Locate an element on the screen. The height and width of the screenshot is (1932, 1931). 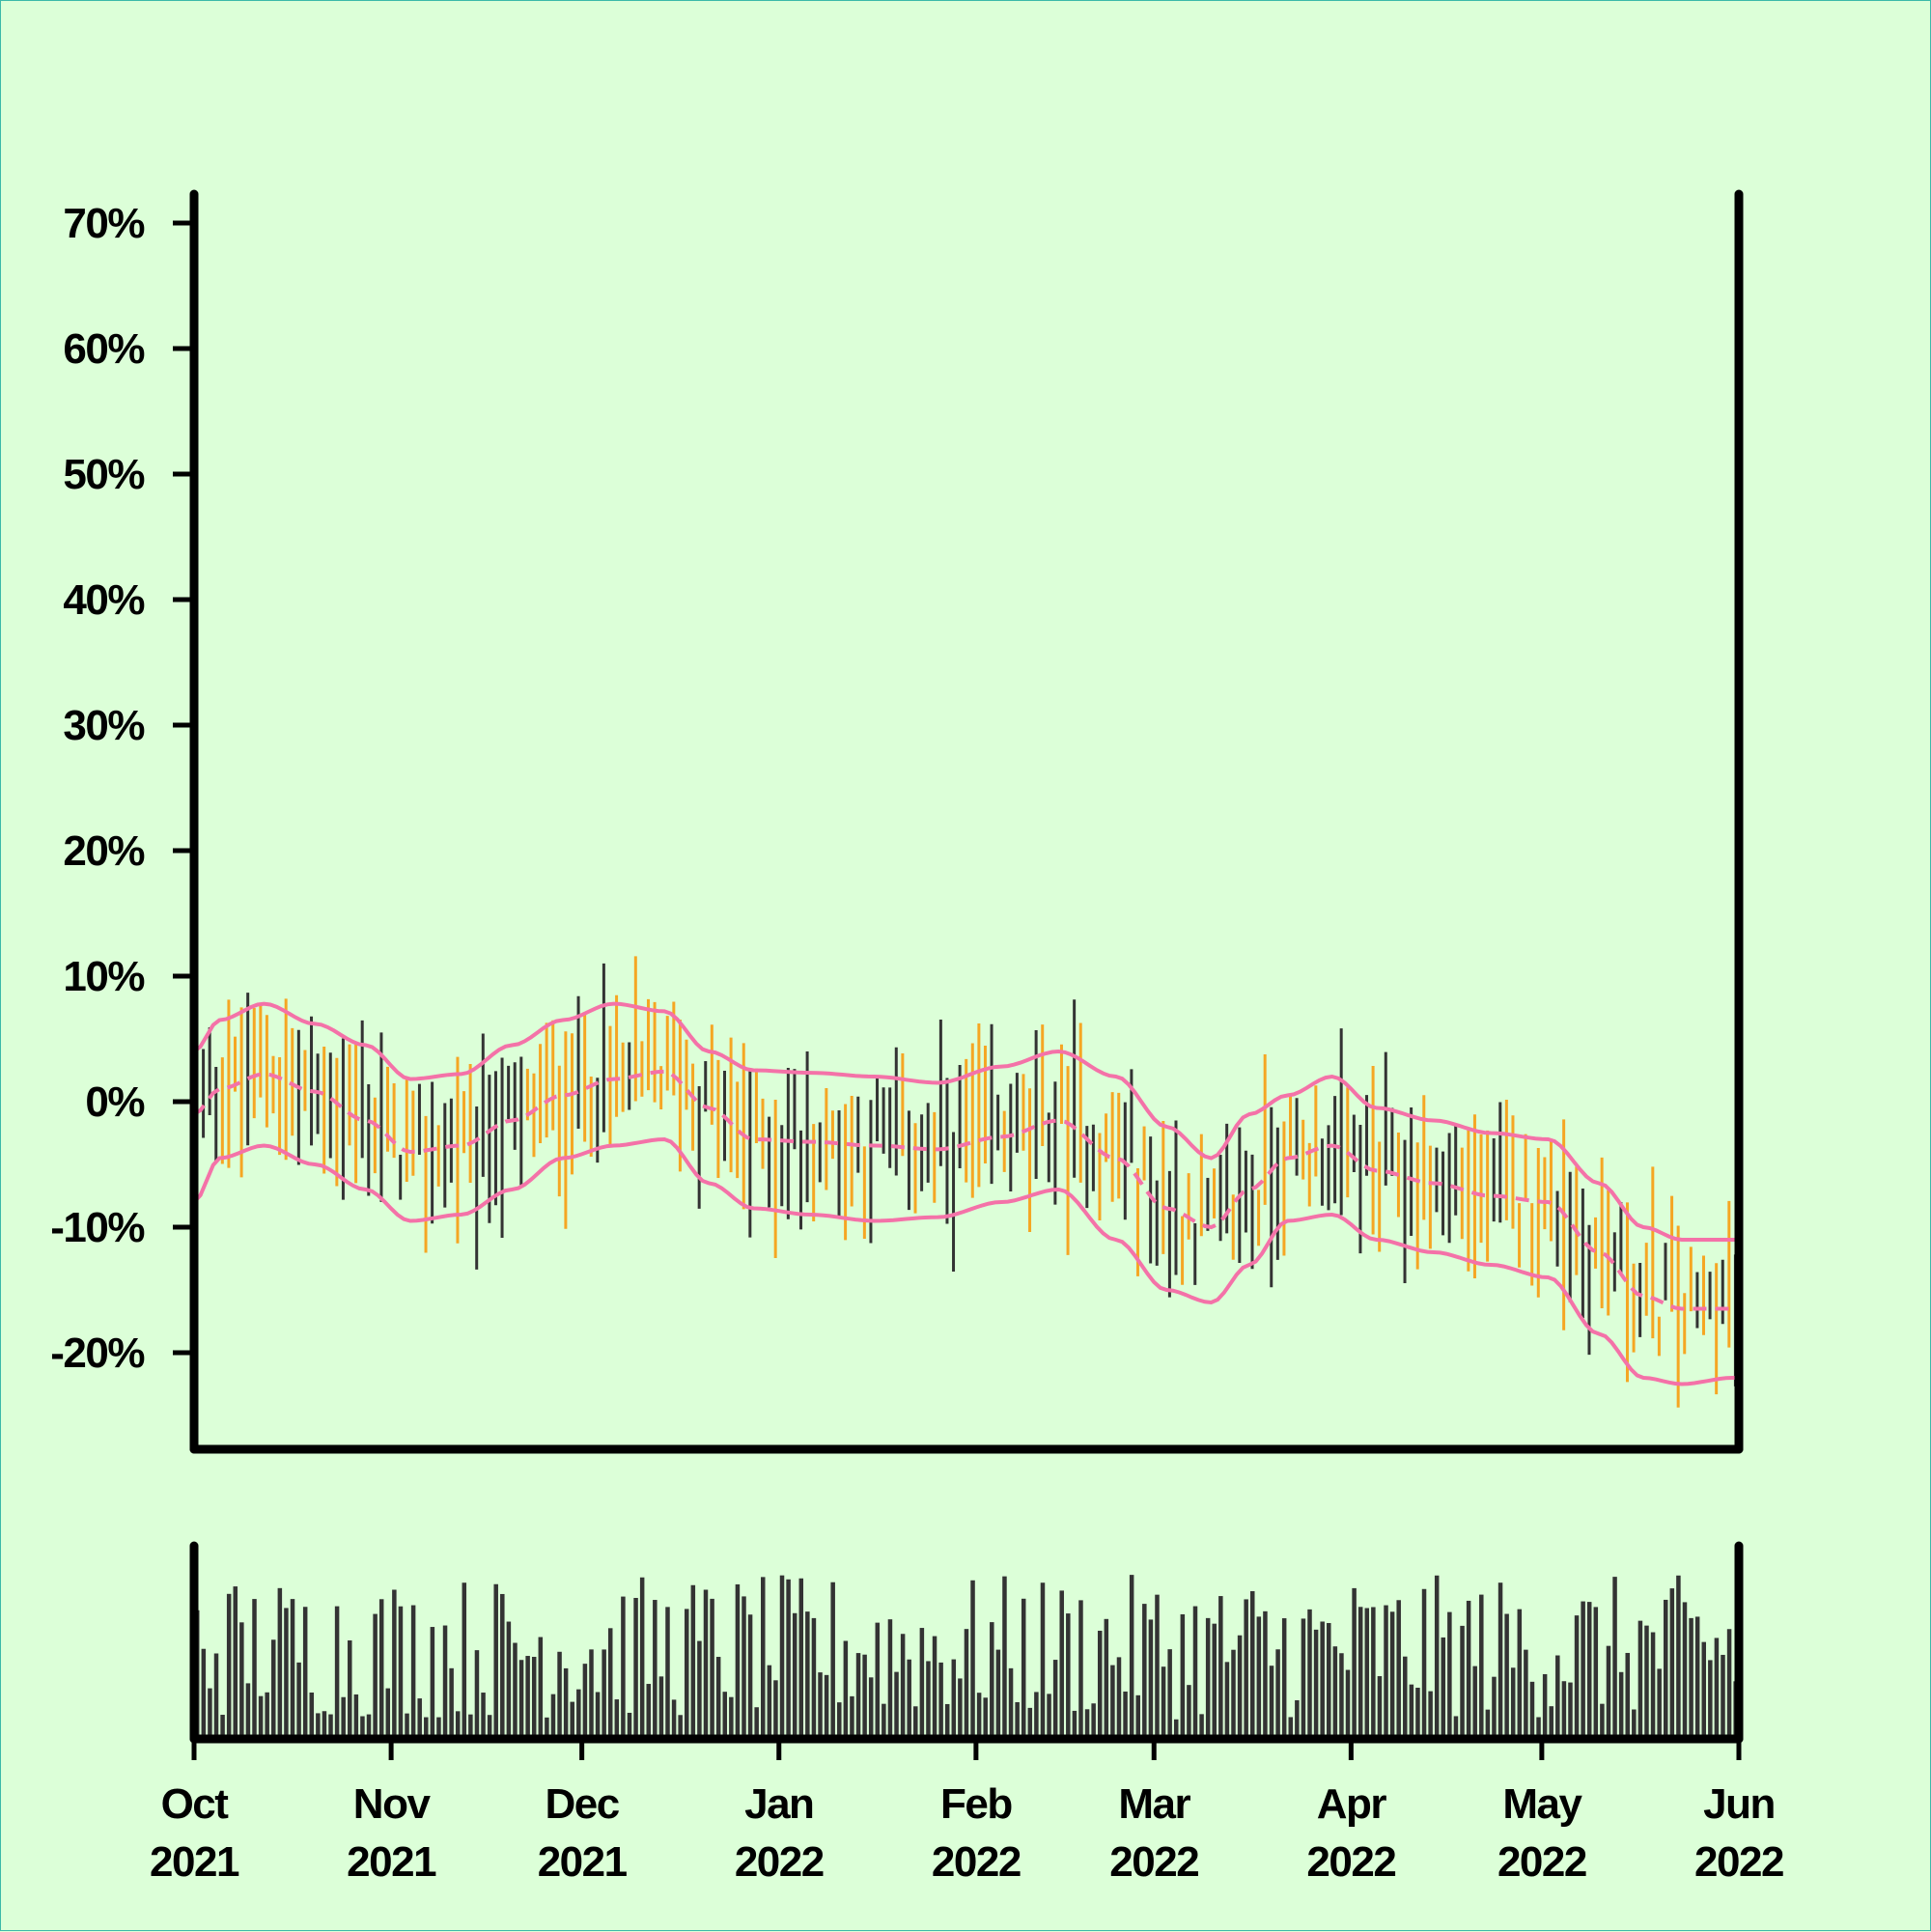
y-tick-label: 70% is located at coordinates (103, 224).